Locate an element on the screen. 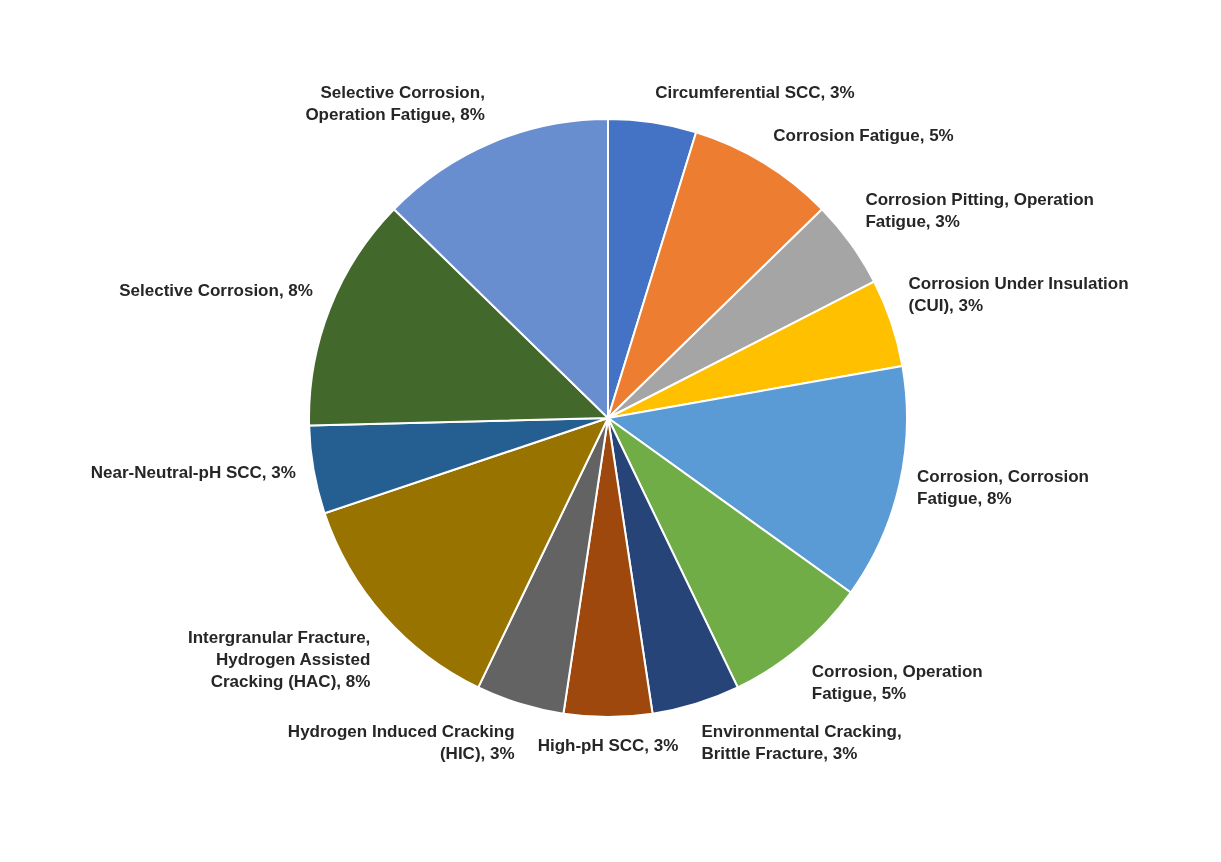 This screenshot has width=1221, height=862. slice-label: High-pH SCC, 3% is located at coordinates (608, 745).